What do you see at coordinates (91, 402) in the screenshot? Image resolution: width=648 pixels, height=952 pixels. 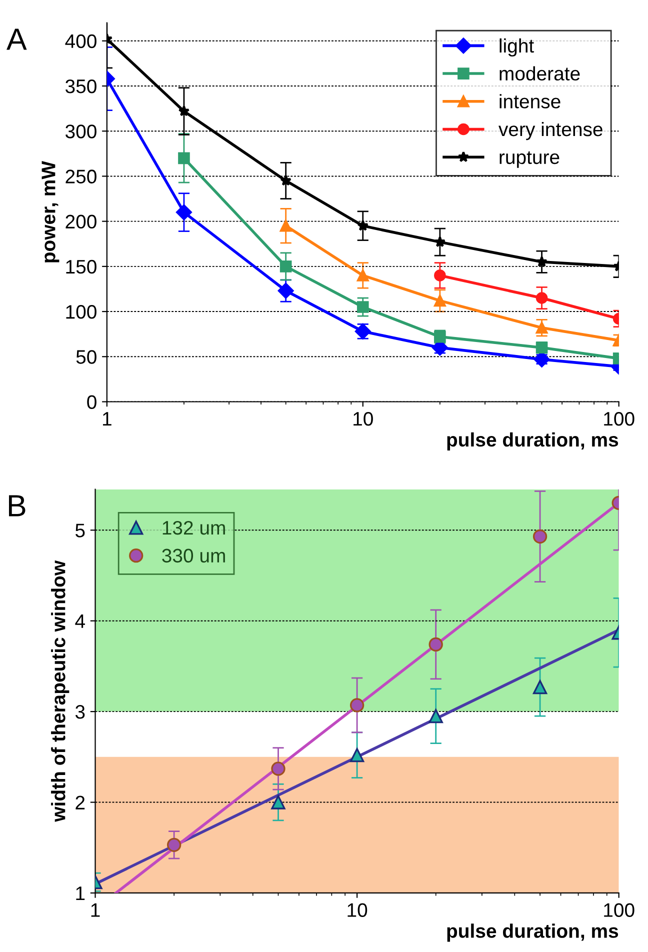 I see `y-tick-label: 0` at bounding box center [91, 402].